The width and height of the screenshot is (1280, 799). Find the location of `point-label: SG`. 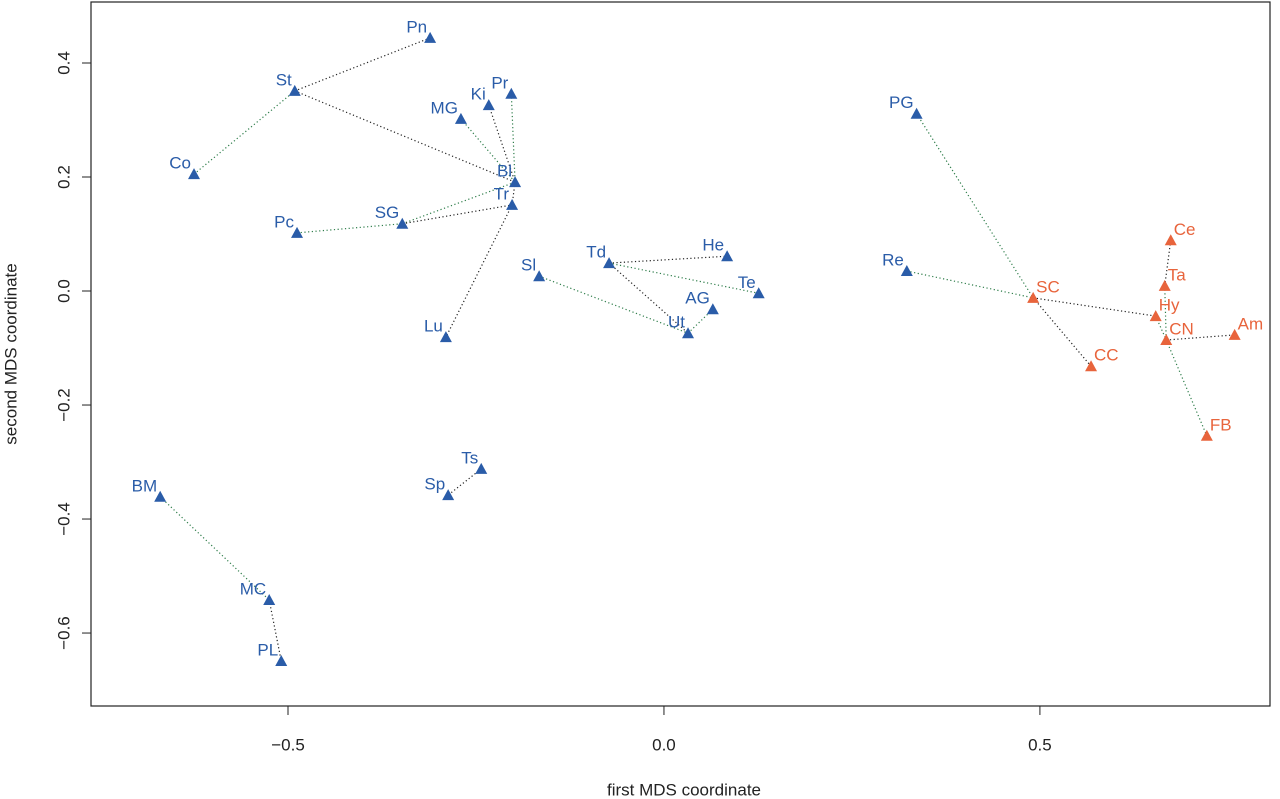

point-label: SG is located at coordinates (387, 212).